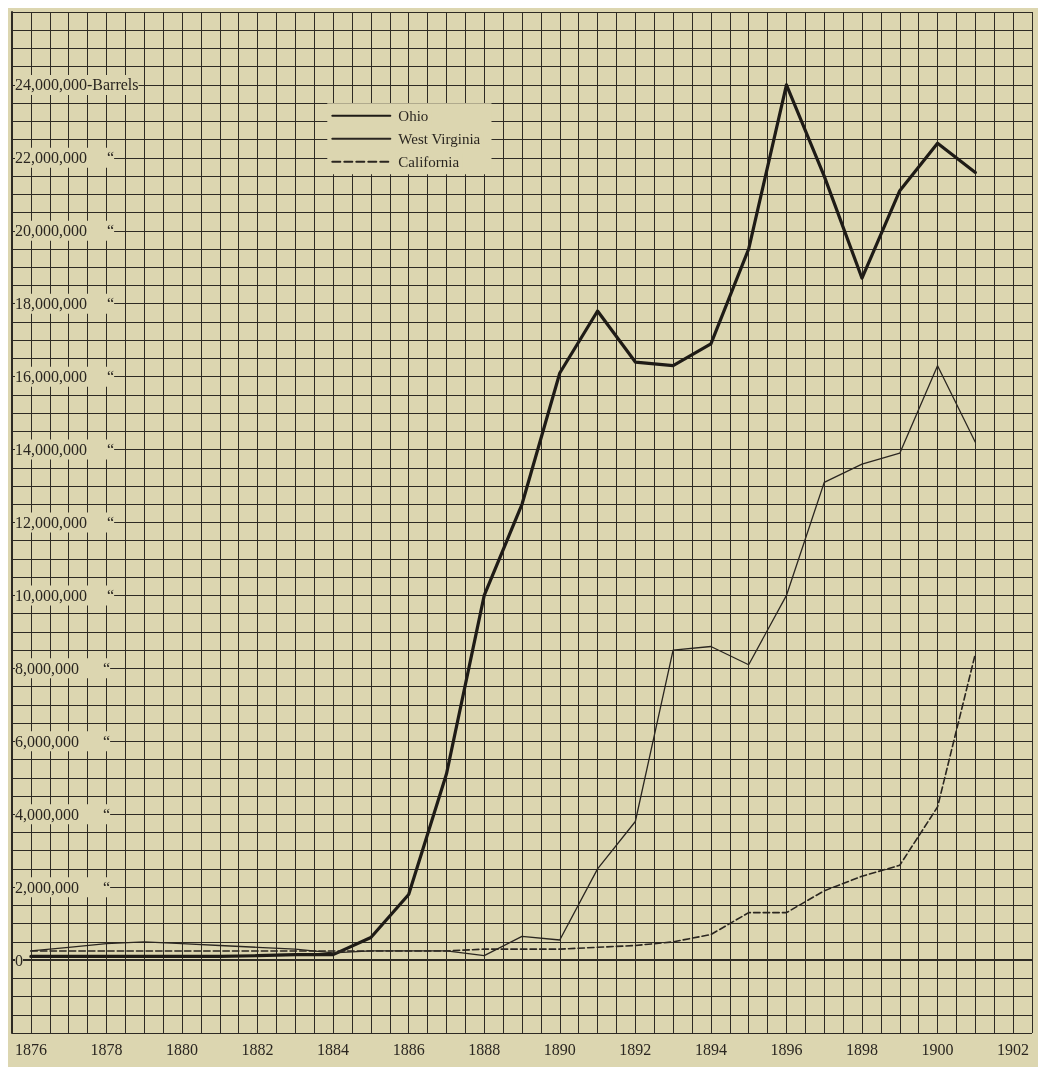 The height and width of the screenshot is (1075, 1046). What do you see at coordinates (65, 231) in the screenshot?
I see `y-tick-label: 20,000,000 “` at bounding box center [65, 231].